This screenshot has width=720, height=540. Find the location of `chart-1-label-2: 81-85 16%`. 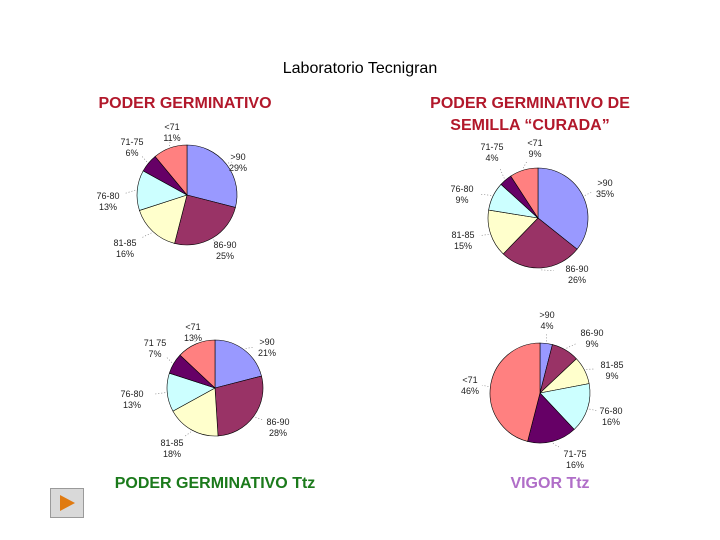

chart-1-label-2: 81-85 16% is located at coordinates (124, 248).